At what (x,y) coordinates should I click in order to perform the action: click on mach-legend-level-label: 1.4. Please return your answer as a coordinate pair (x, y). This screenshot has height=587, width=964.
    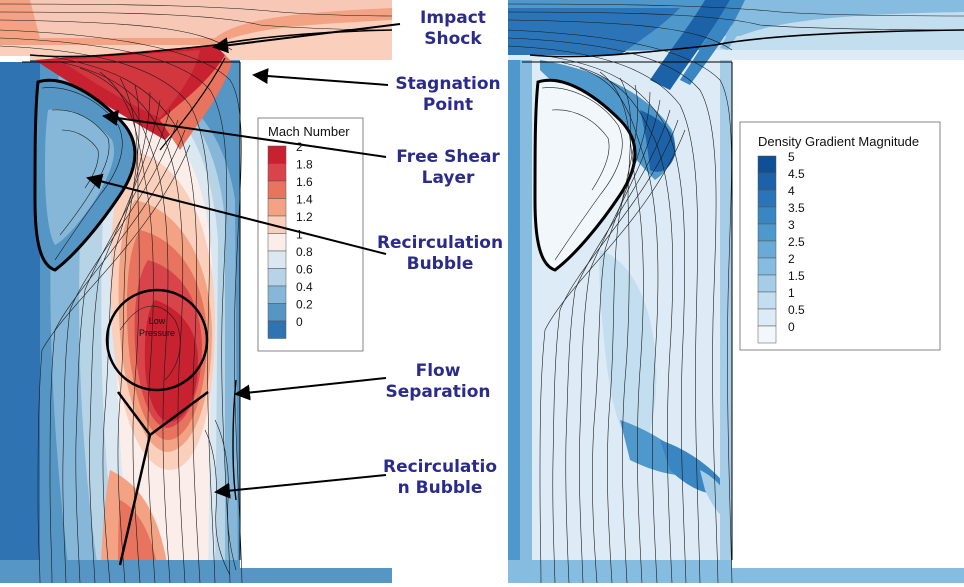
    Looking at the image, I should click on (304, 200).